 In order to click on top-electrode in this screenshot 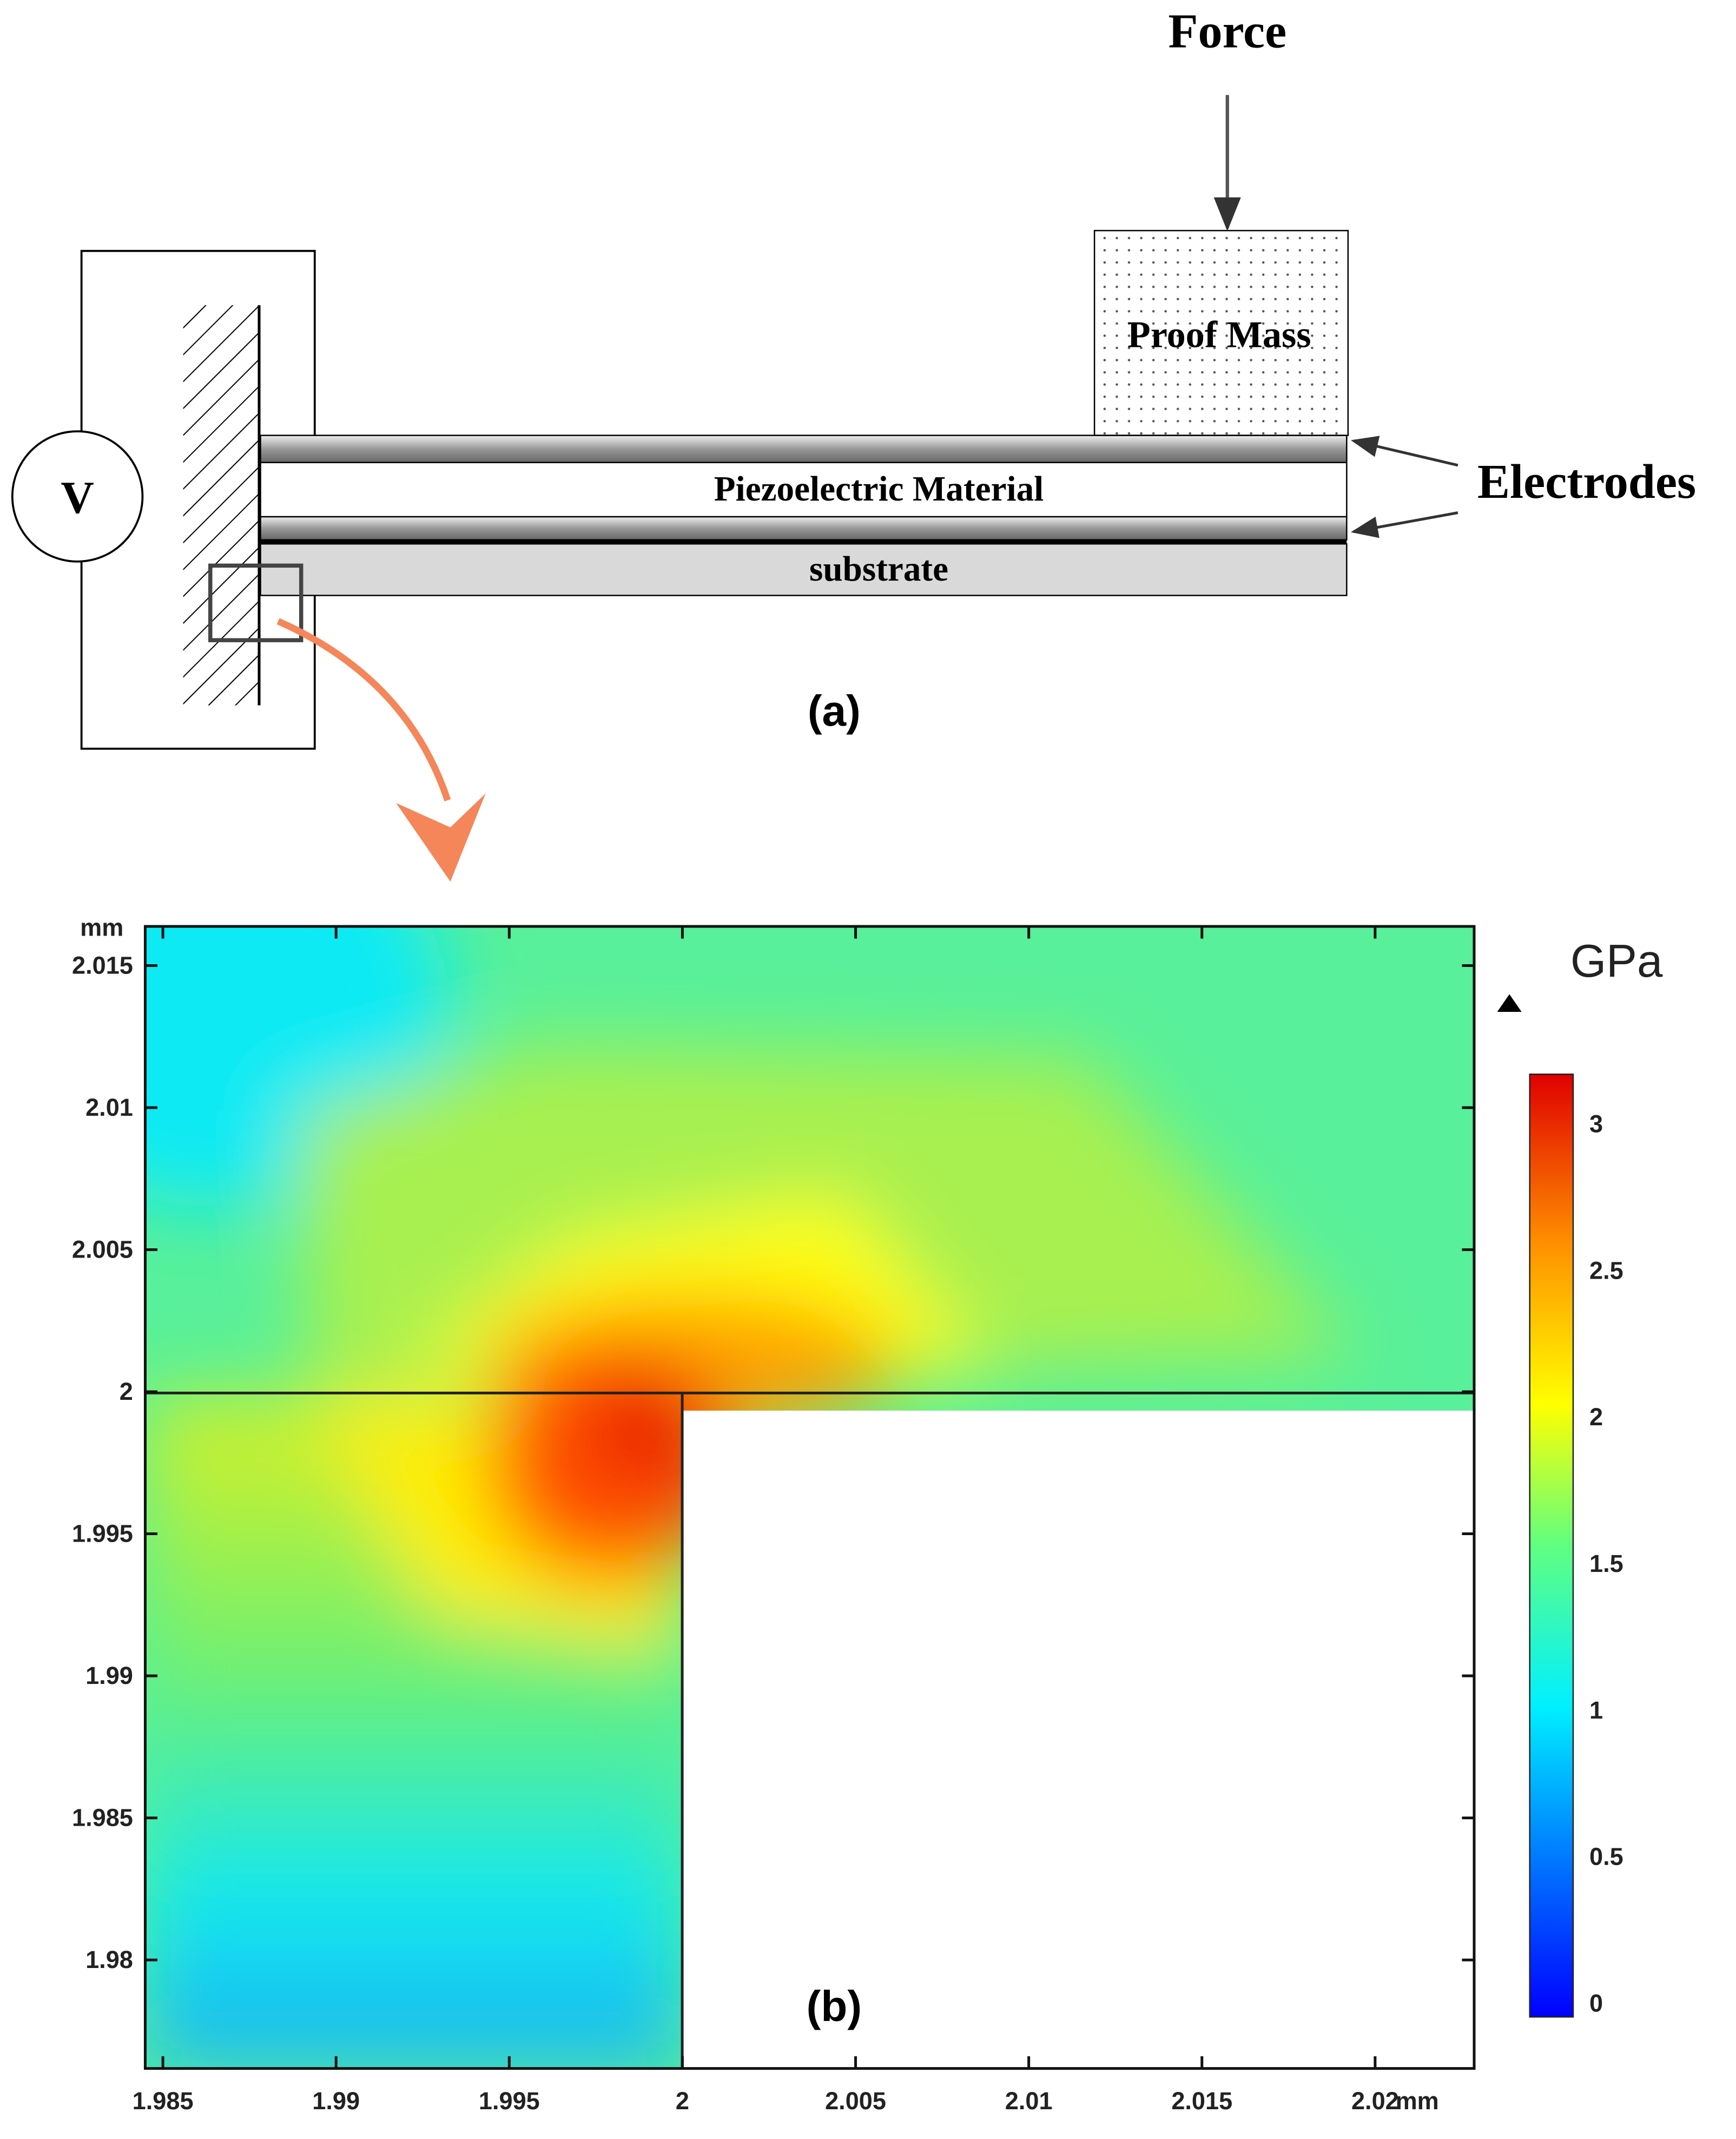, I will do `click(804, 450)`.